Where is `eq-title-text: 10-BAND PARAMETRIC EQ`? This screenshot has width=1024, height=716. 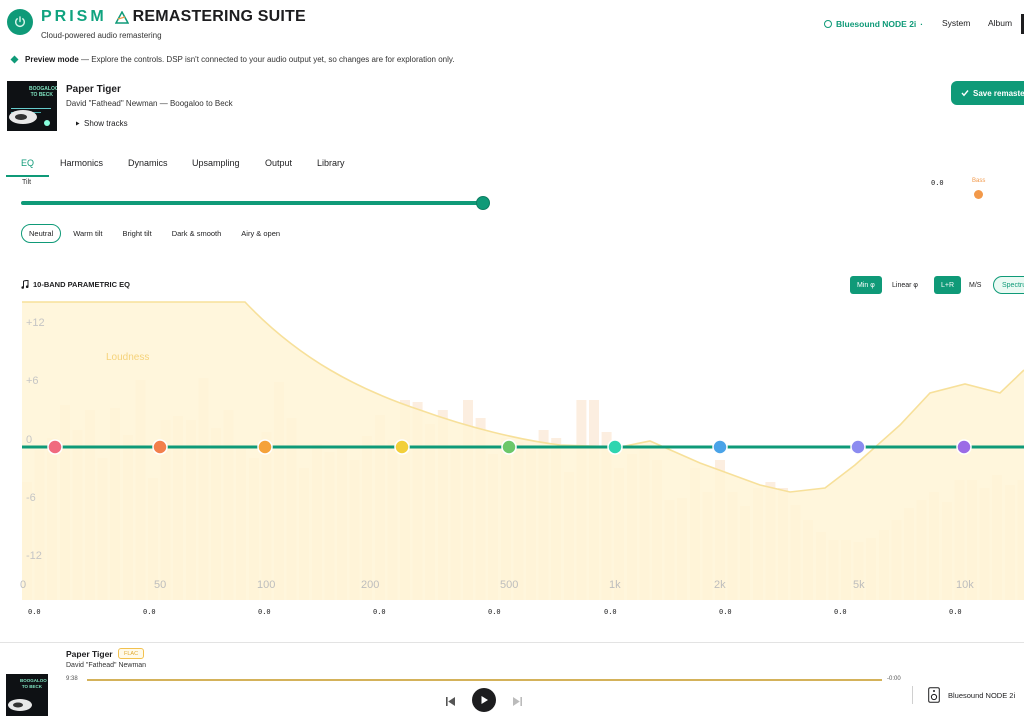 eq-title-text: 10-BAND PARAMETRIC EQ is located at coordinates (81, 284).